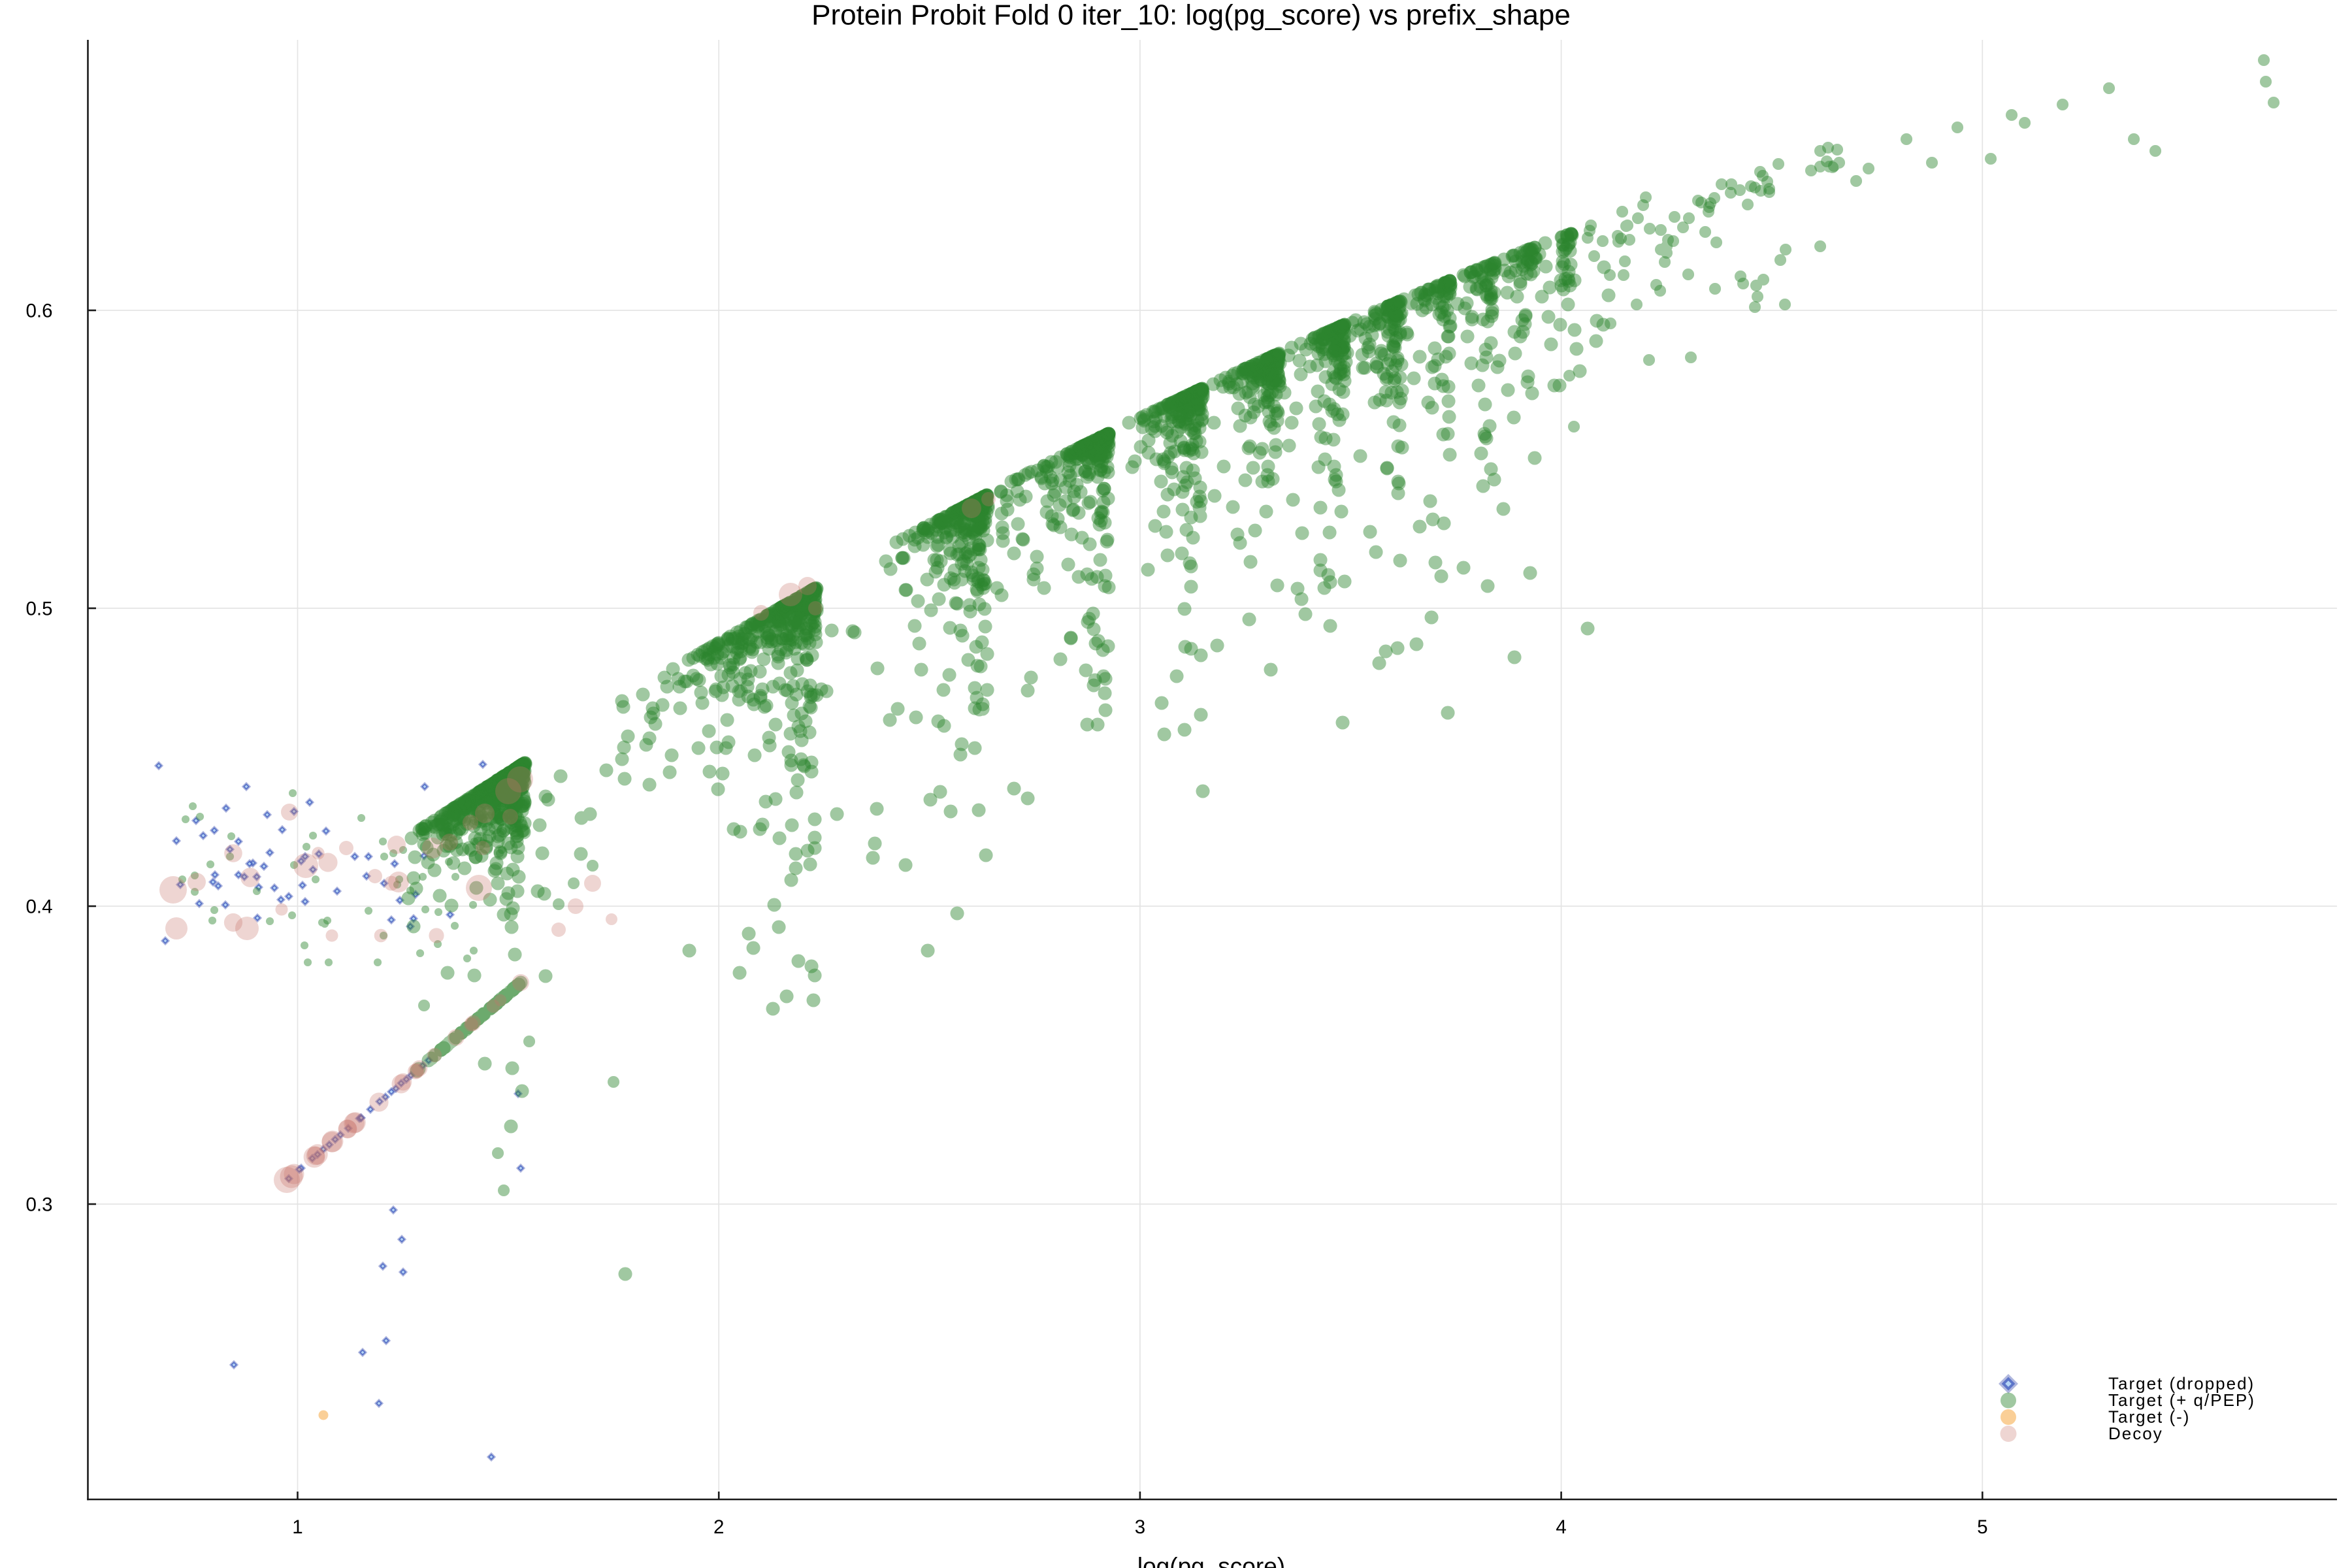 The width and height of the screenshot is (2352, 1568). What do you see at coordinates (1561, 1527) in the screenshot?
I see `svg-text: 4` at bounding box center [1561, 1527].